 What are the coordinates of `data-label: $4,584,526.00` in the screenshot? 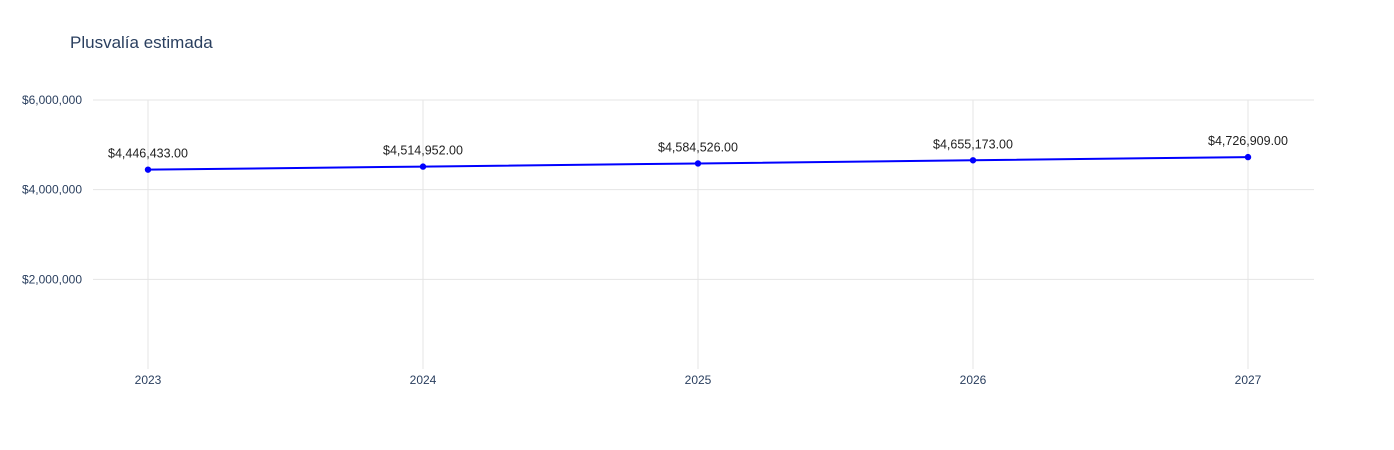 It's located at (698, 147).